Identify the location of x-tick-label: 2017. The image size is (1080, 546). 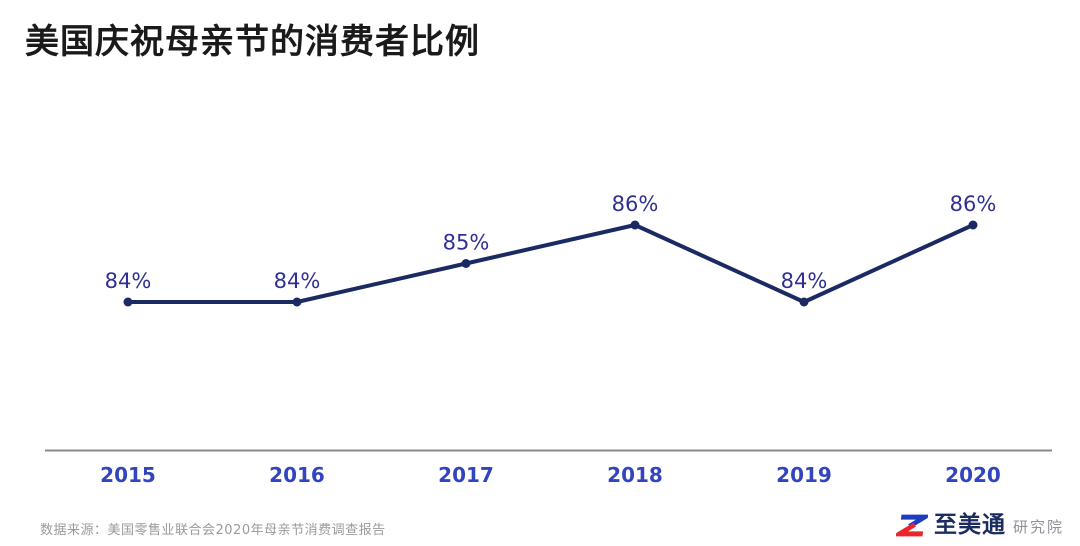
(466, 475).